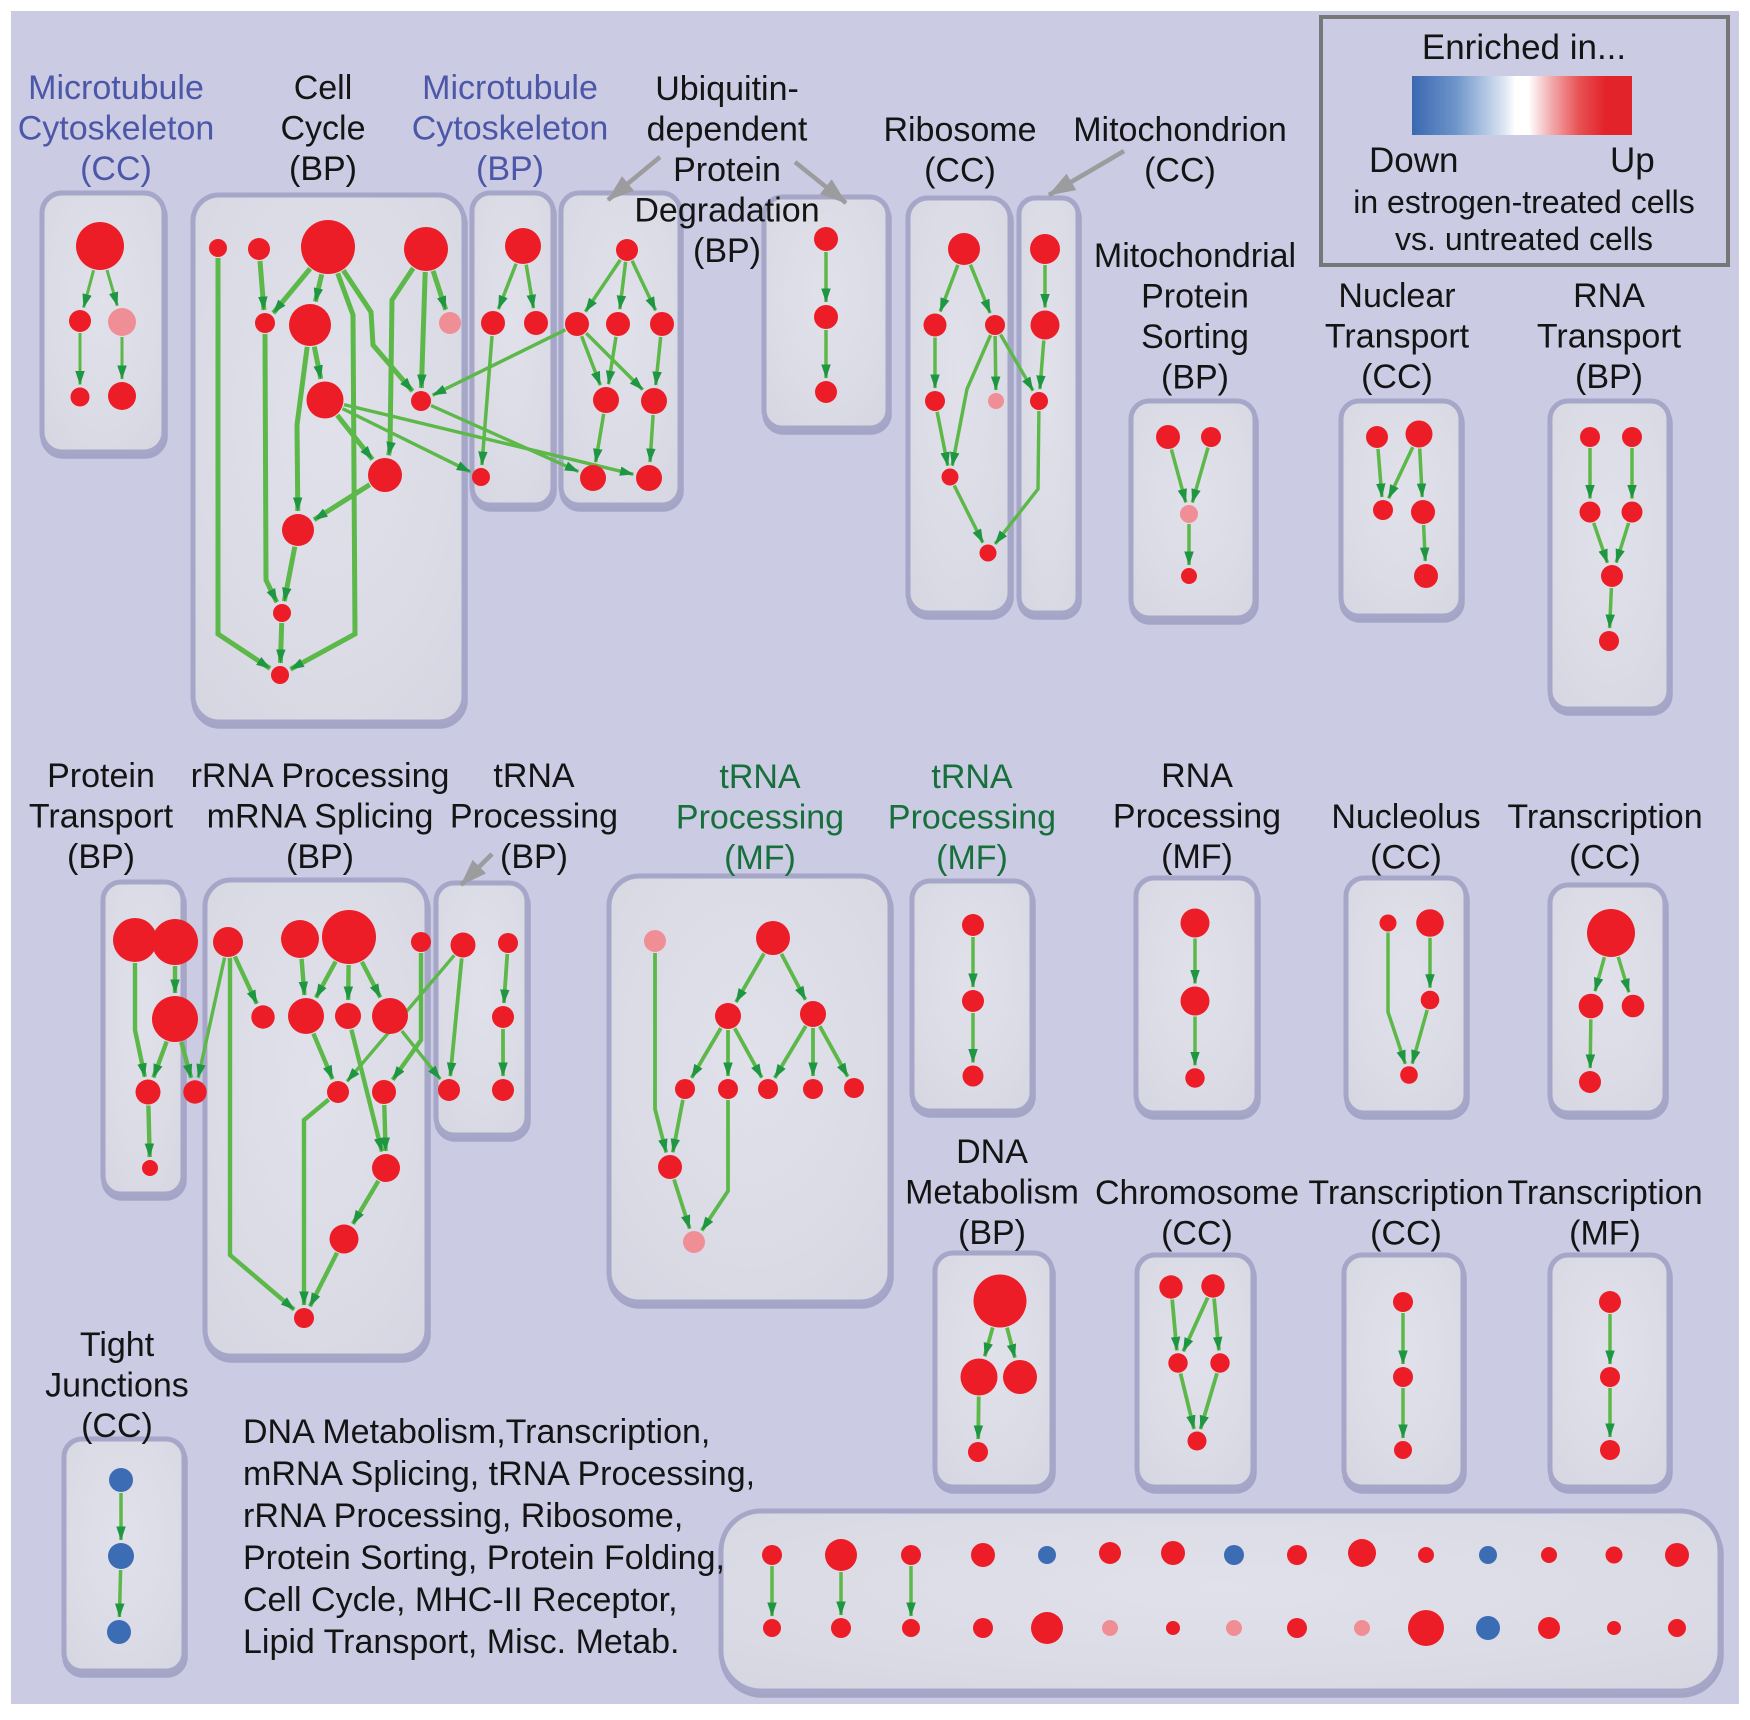  What do you see at coordinates (1405, 817) in the screenshot?
I see `svg-text: Nucleolus` at bounding box center [1405, 817].